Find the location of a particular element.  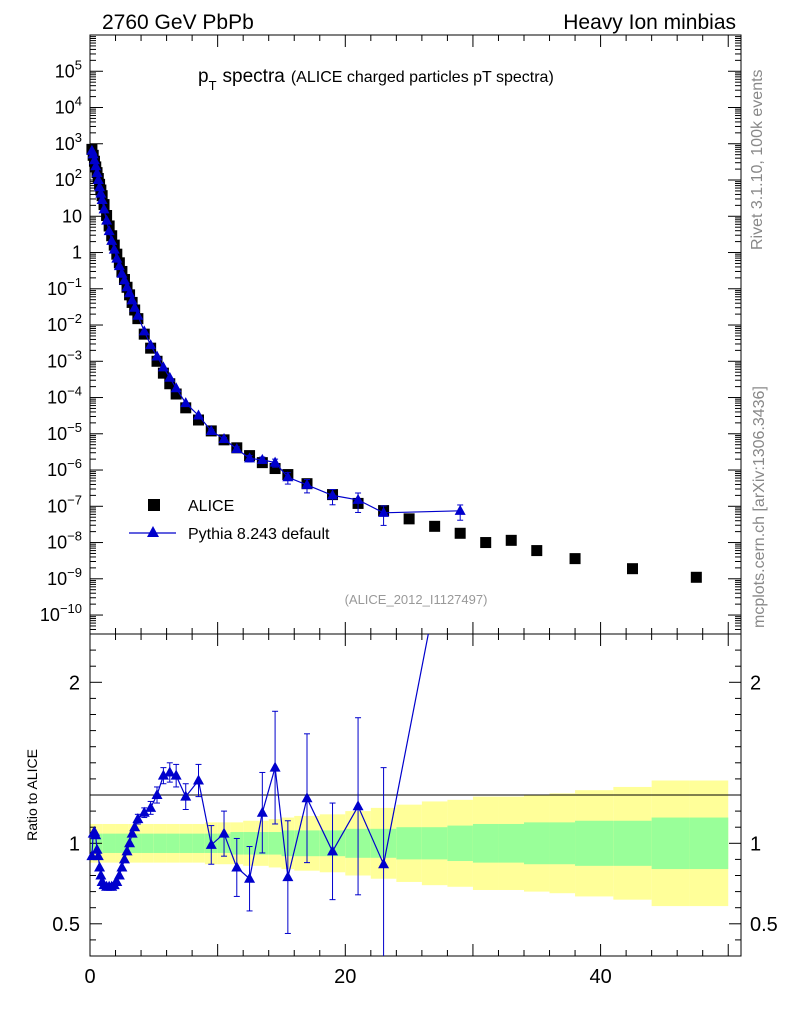

ratio-series is located at coordinates (257, 794).